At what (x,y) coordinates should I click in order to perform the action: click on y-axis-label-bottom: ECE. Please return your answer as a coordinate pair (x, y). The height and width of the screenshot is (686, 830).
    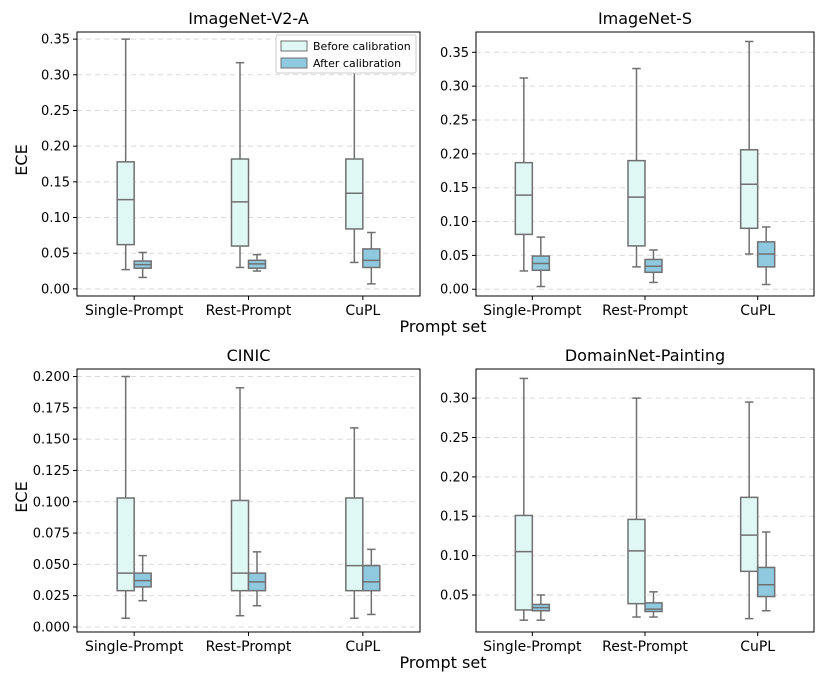
    Looking at the image, I should click on (21, 496).